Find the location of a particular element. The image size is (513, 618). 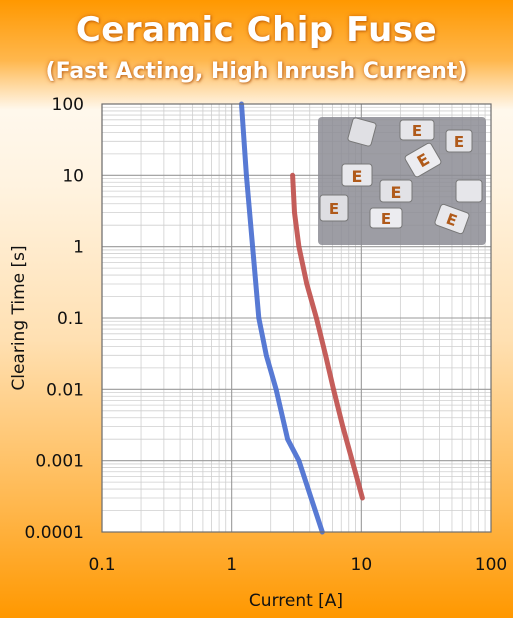

y-axis-title: Clearing Time [s] is located at coordinates (19, 317).